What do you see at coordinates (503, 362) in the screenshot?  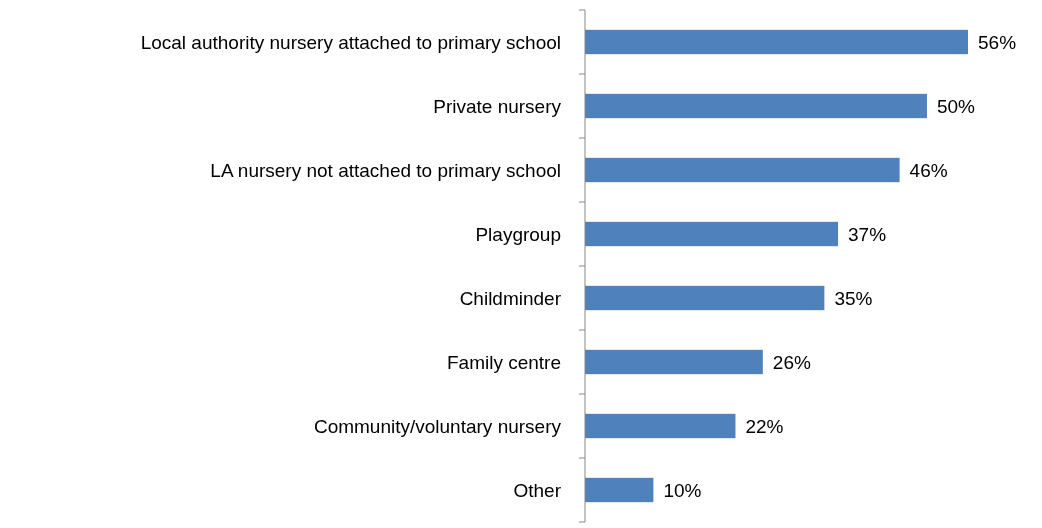 I see `y-tick-label: Family centre` at bounding box center [503, 362].